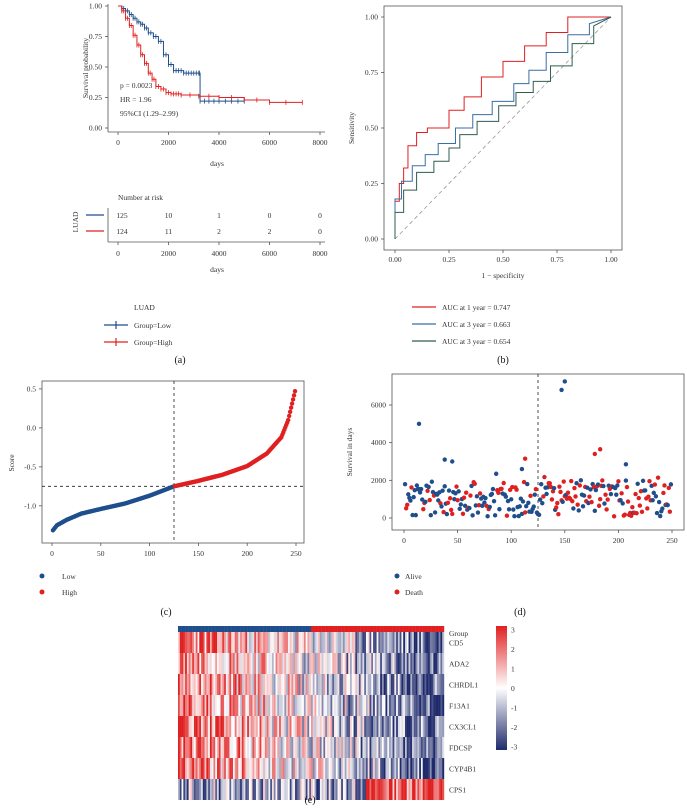 This screenshot has width=687, height=810. I want to click on panel-label-e: (e), so click(309, 800).